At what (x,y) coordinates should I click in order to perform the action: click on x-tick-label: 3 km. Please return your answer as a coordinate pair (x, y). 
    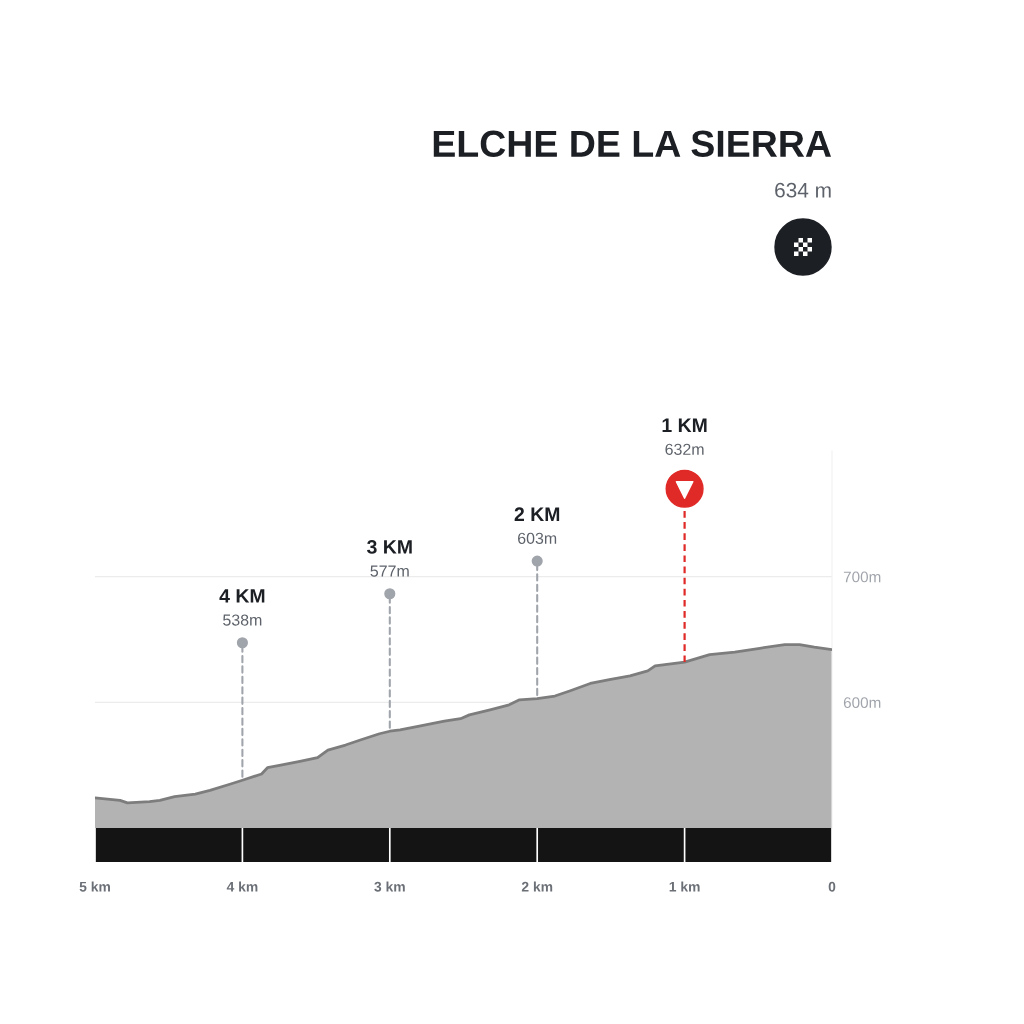
    Looking at the image, I should click on (389, 886).